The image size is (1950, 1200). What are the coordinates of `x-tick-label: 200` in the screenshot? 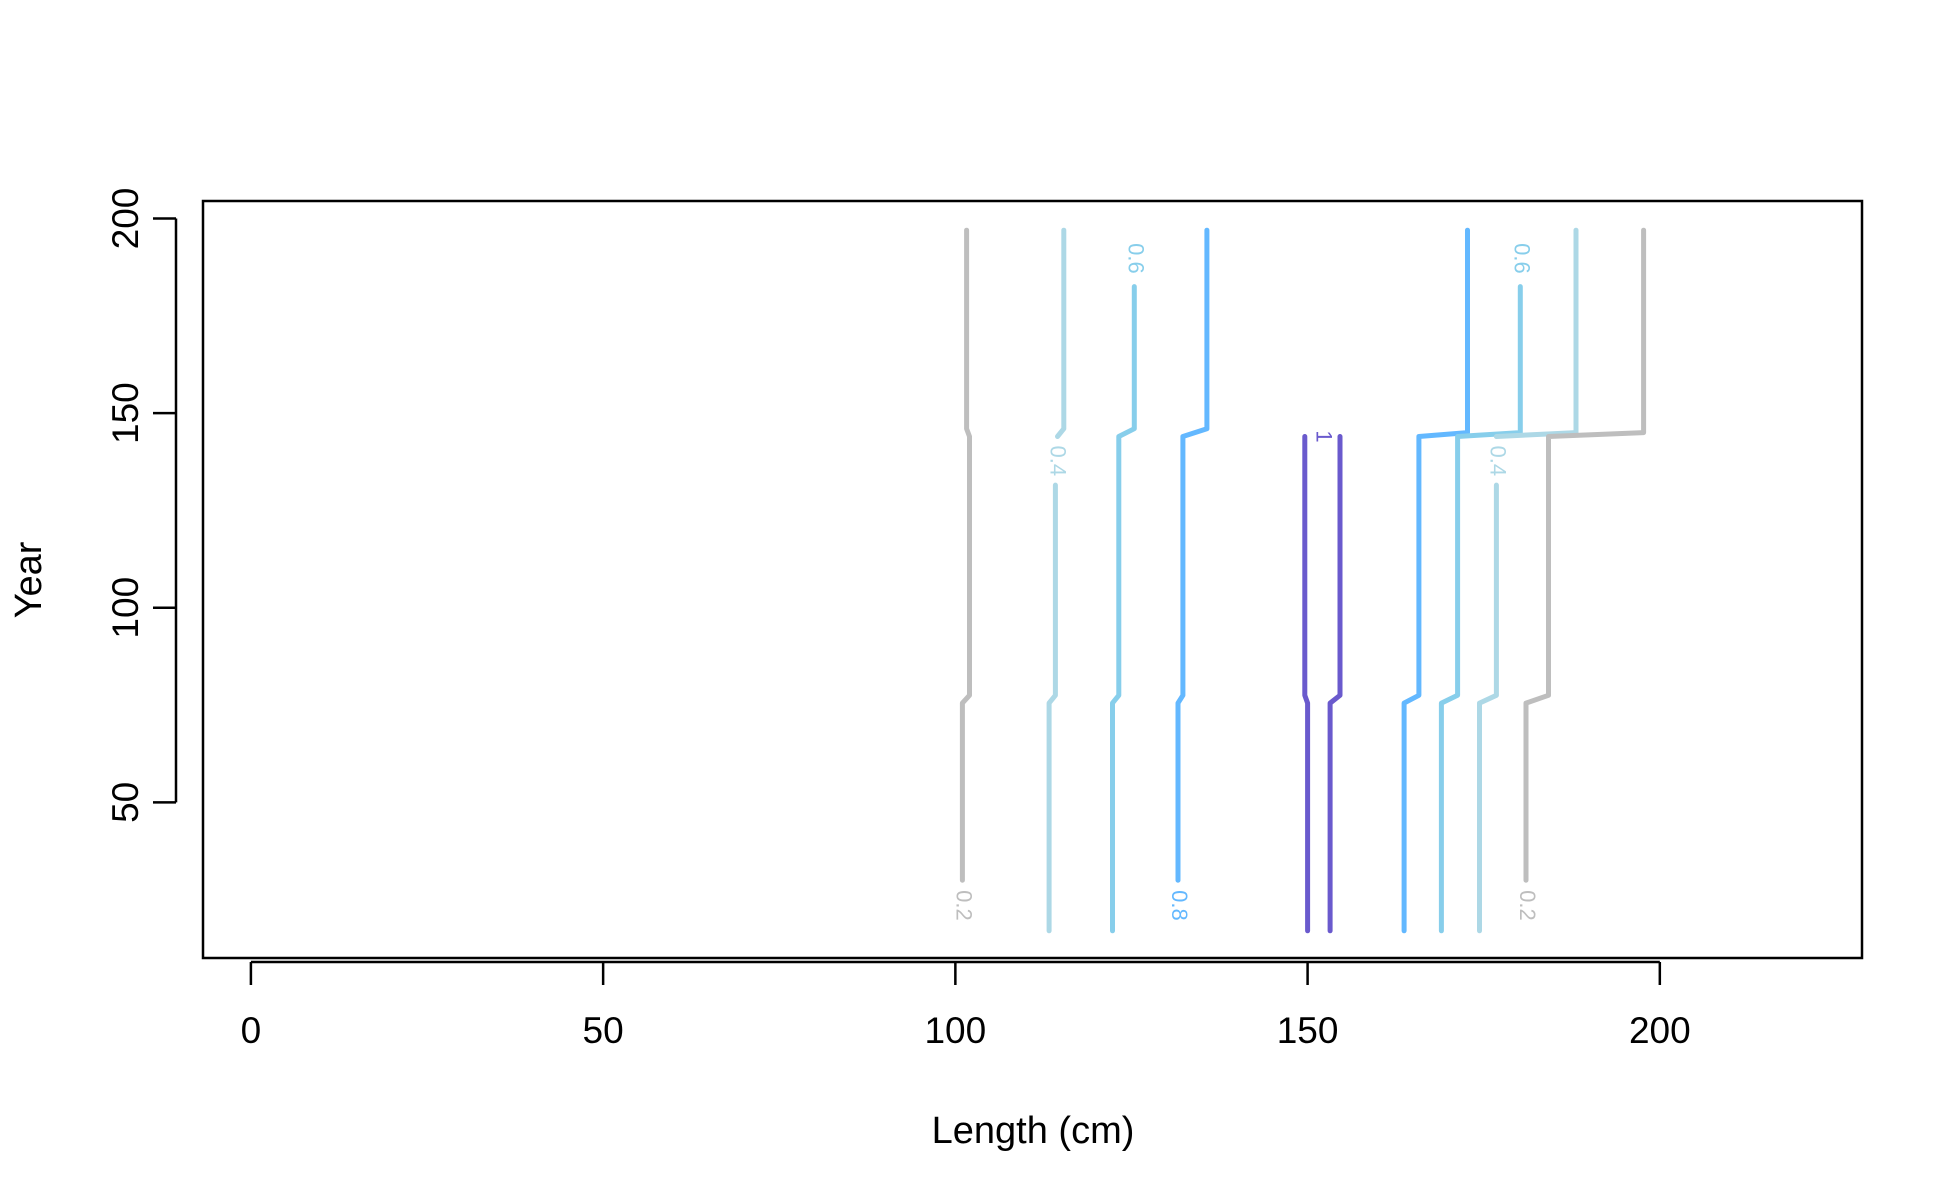 It's located at (1660, 1030).